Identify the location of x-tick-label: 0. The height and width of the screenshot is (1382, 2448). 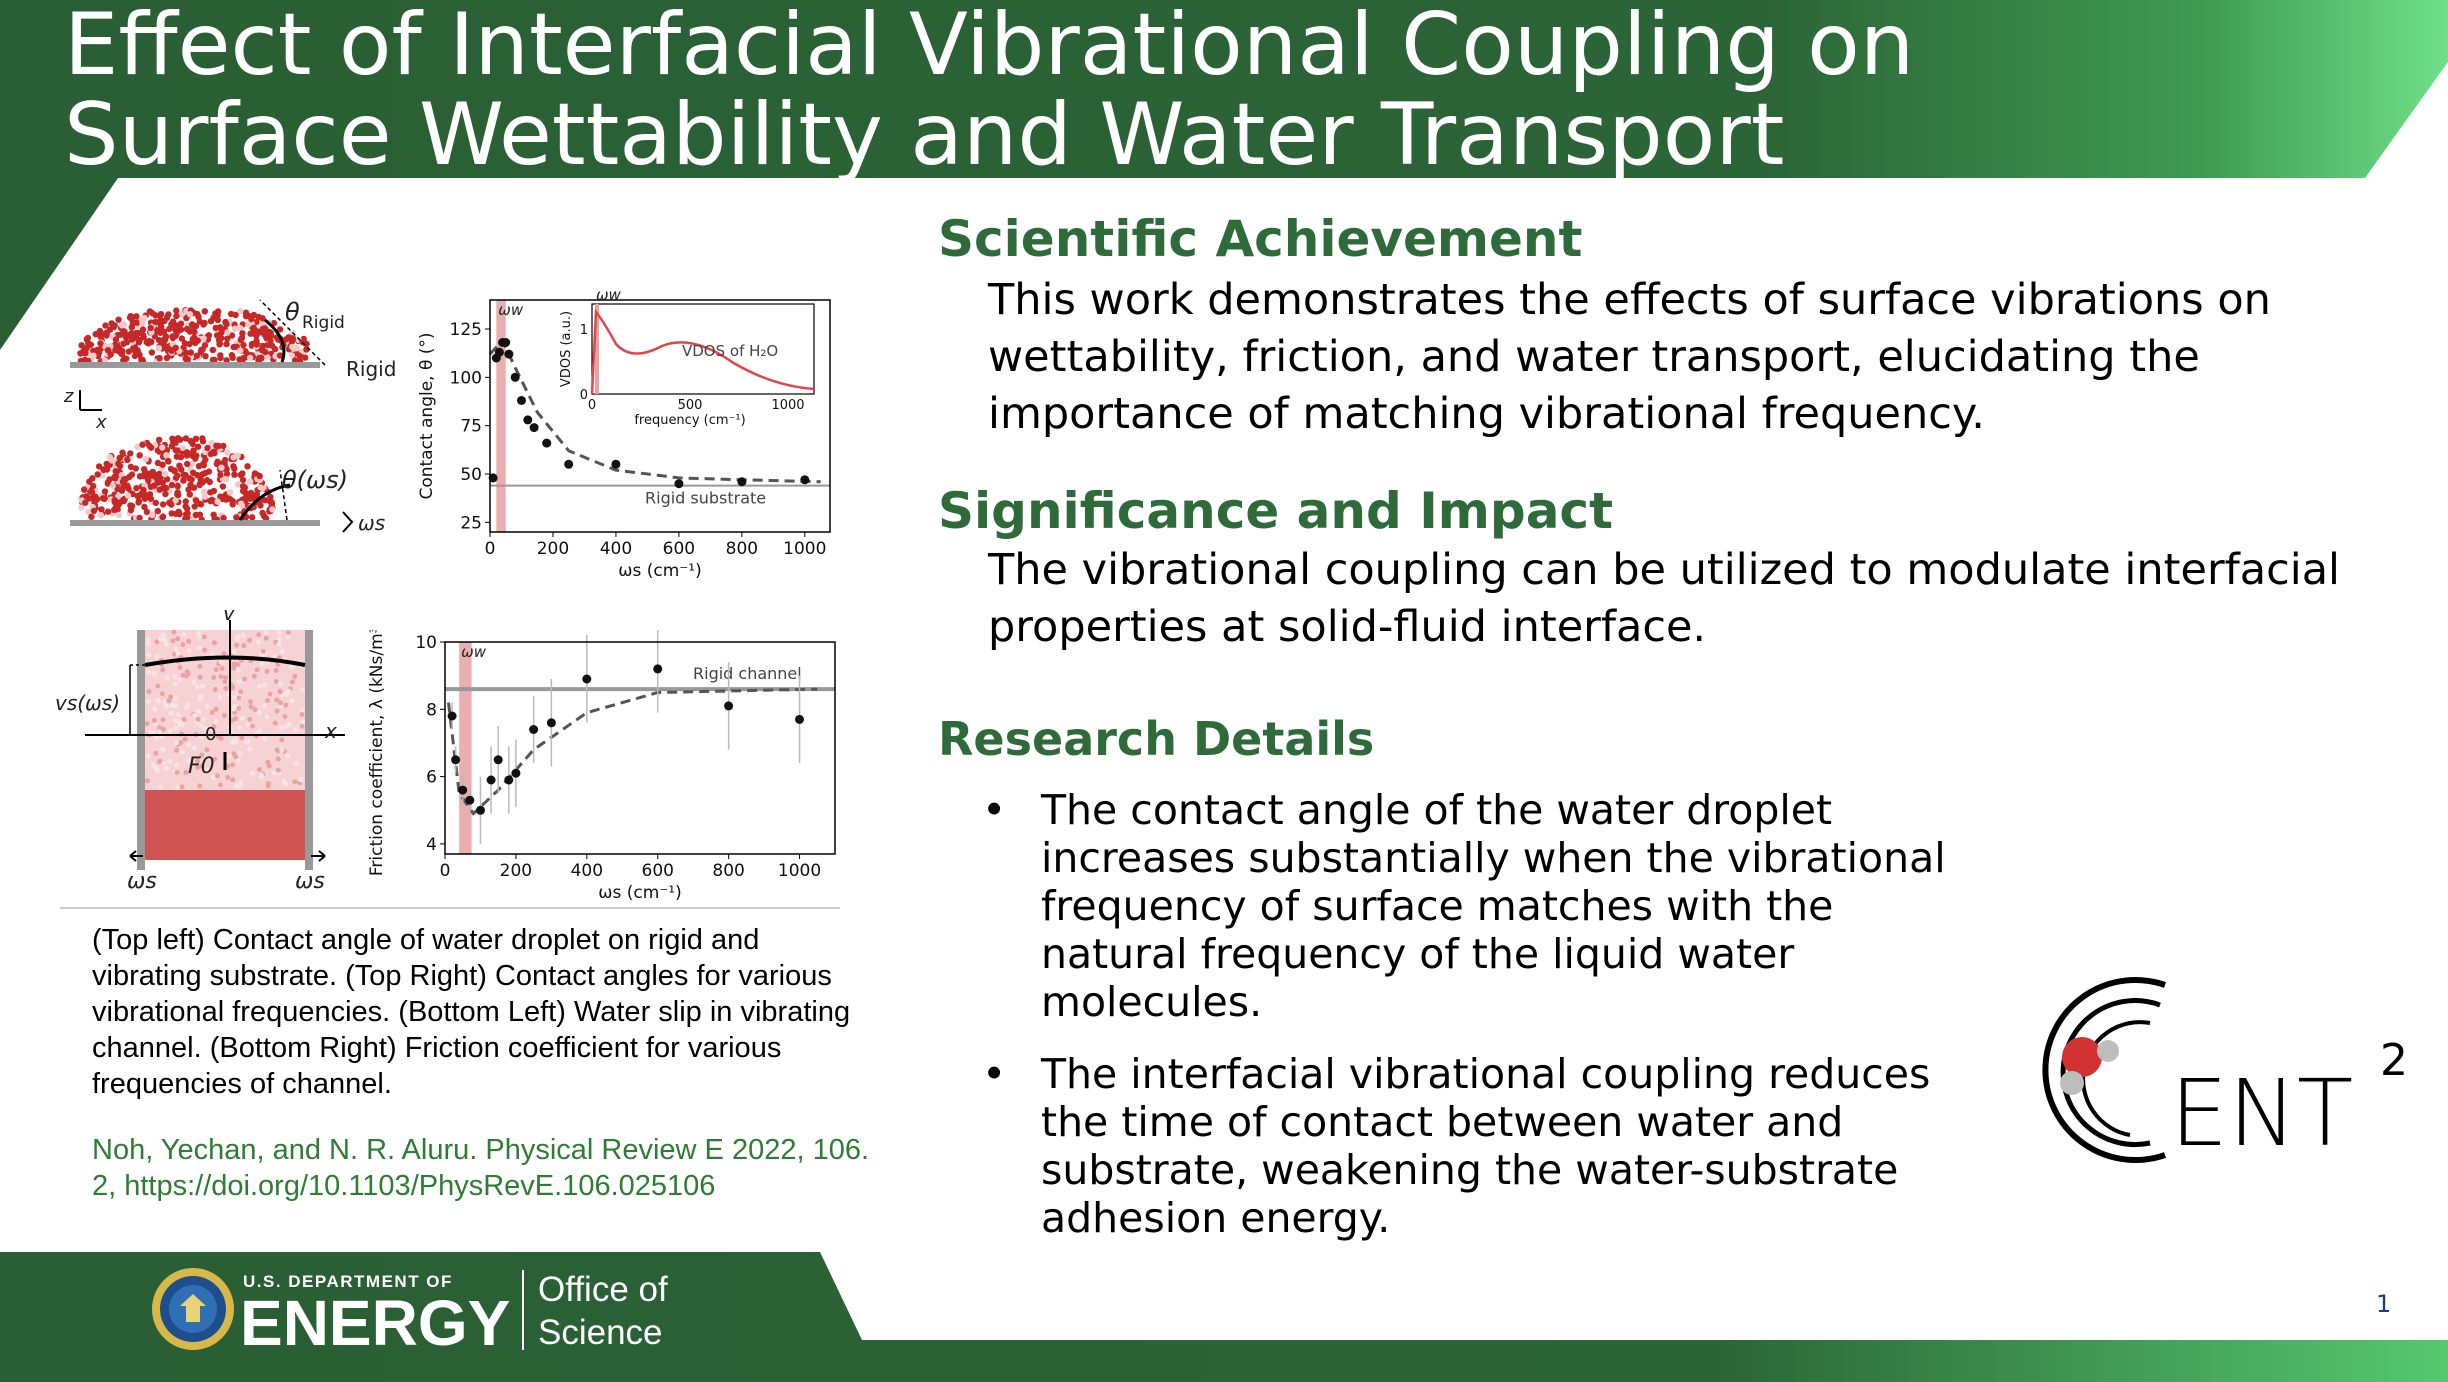
(445, 871).